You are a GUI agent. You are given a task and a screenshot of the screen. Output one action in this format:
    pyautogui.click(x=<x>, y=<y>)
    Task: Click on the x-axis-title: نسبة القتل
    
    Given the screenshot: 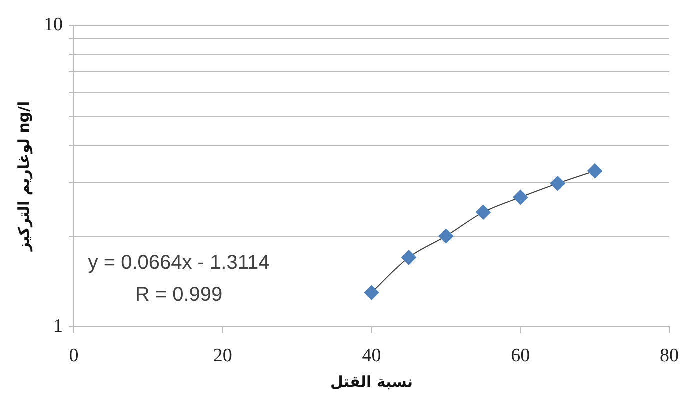 What is the action you would take?
    pyautogui.click(x=371, y=381)
    